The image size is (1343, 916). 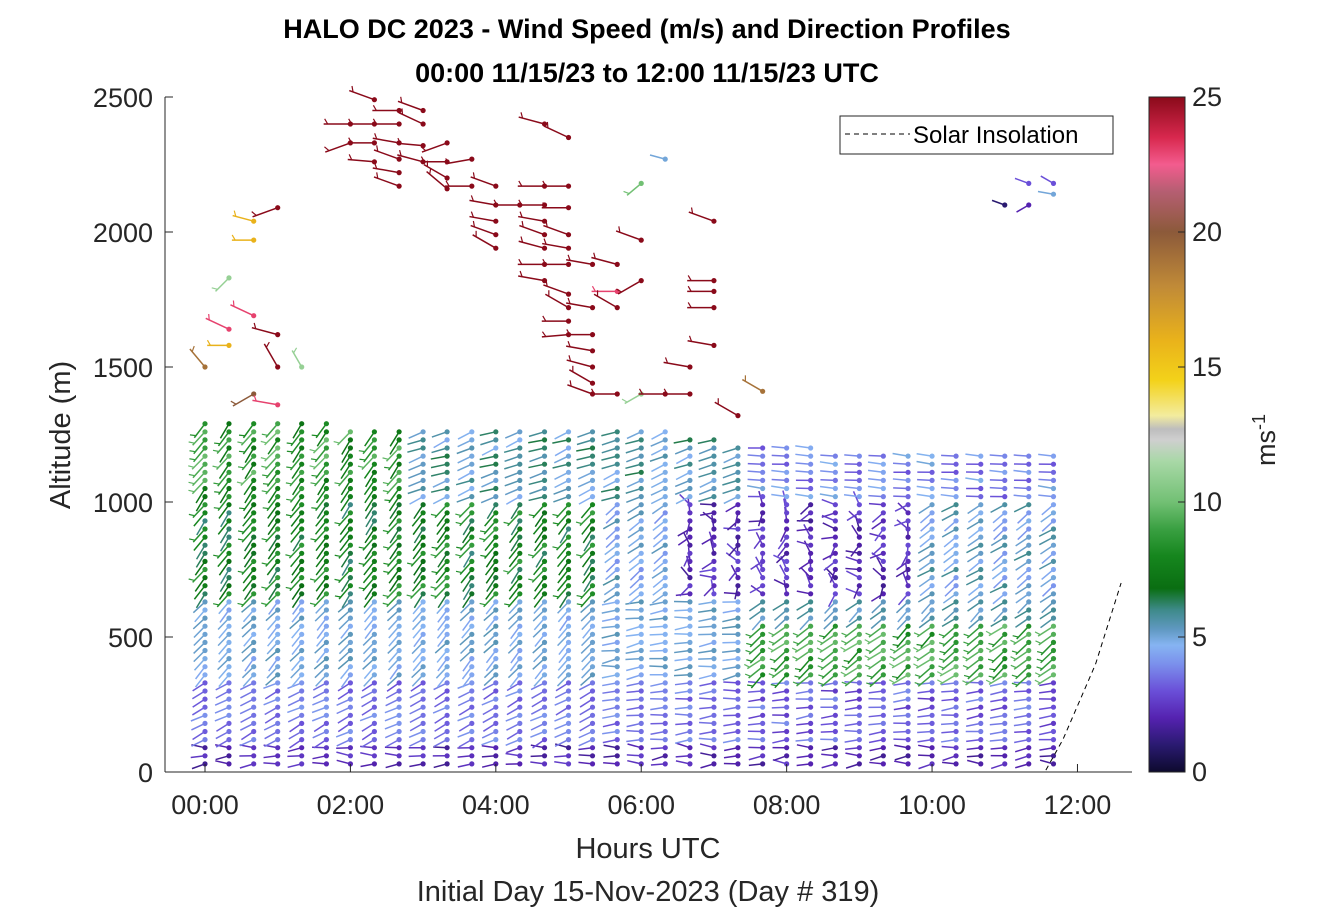 What do you see at coordinates (1207, 502) in the screenshot?
I see `colorbar-tick-label: 10` at bounding box center [1207, 502].